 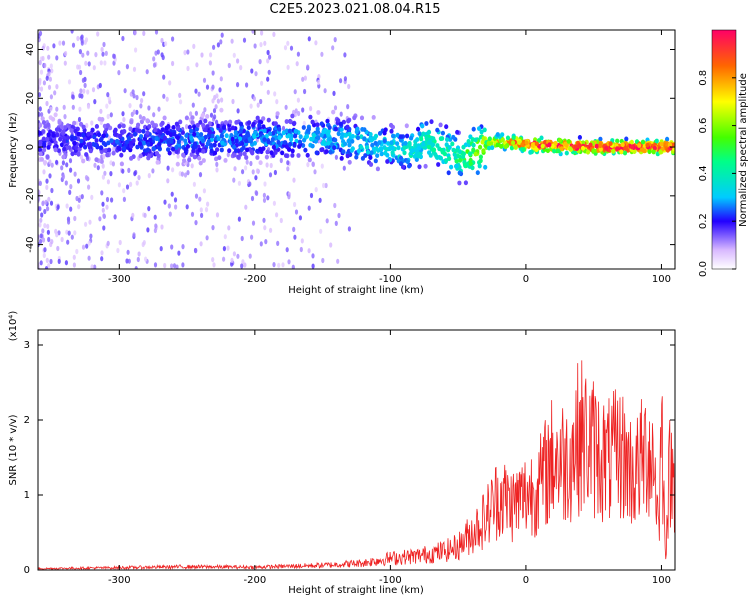 What do you see at coordinates (661, 279) in the screenshot?
I see `spectrogram-x-tick-label: 100` at bounding box center [661, 279].